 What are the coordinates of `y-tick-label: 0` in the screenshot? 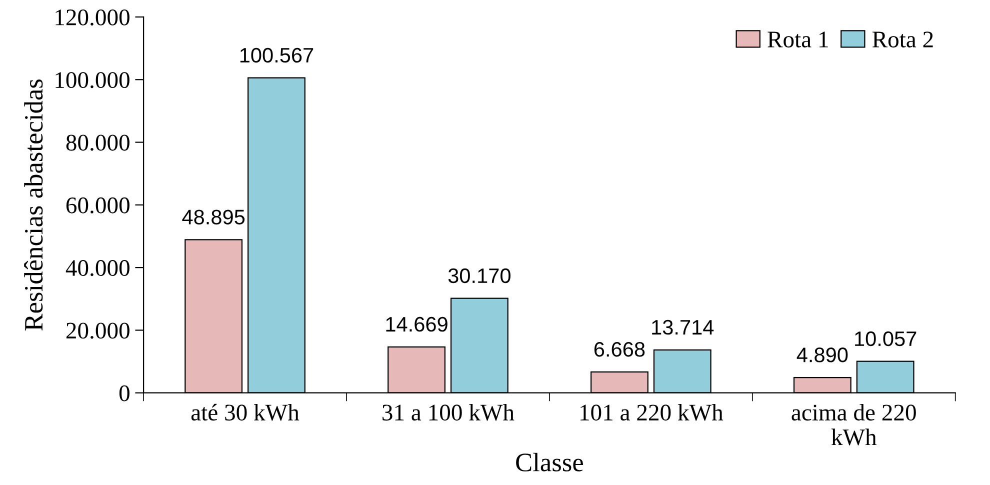 It's located at (124, 393).